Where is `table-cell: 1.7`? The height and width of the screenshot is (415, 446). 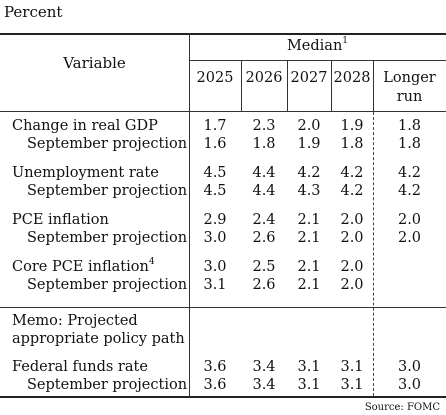
table-cell: 1.7 is located at coordinates (215, 126).